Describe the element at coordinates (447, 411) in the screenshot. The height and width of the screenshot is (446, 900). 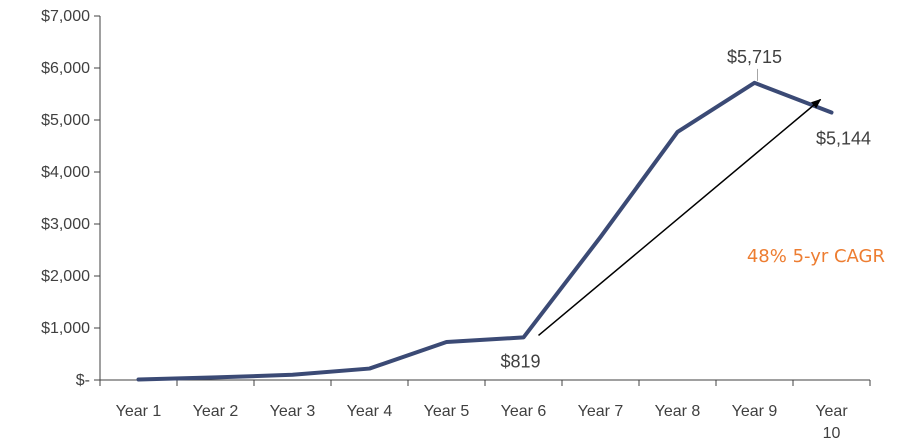
I see `x-tick-label: Year 5` at that location.